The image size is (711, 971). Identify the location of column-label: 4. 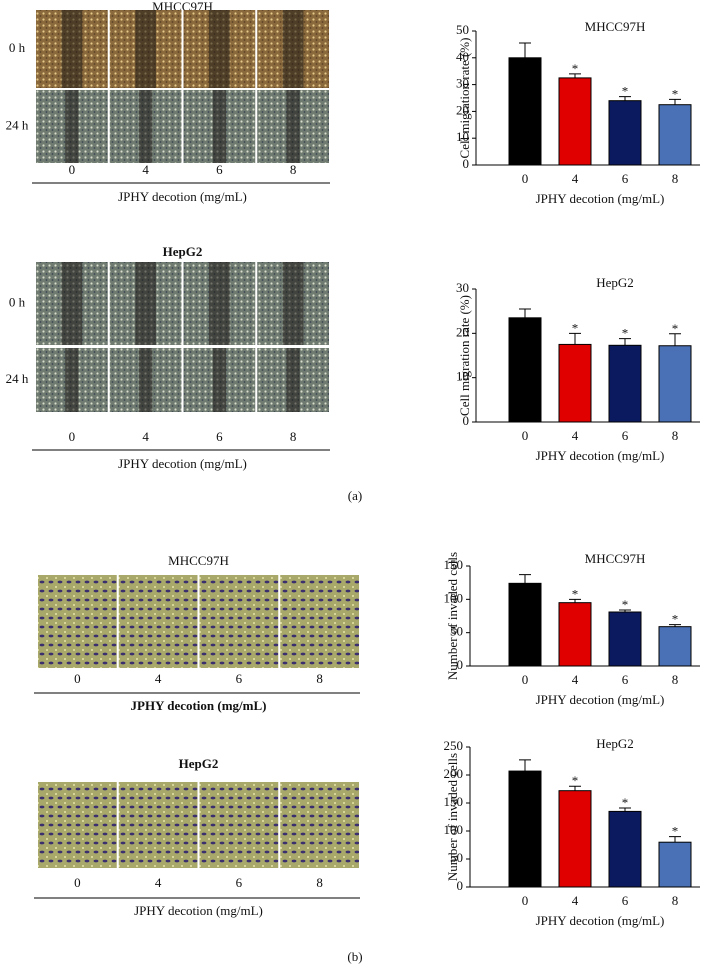
(145, 436).